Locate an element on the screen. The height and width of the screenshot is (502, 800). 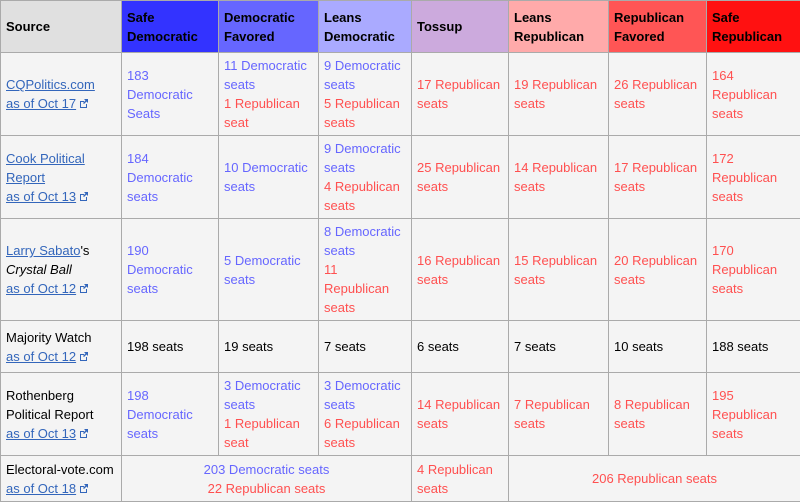
source-cell: Majority Watch as of Oct 12 is located at coordinates (61, 347).